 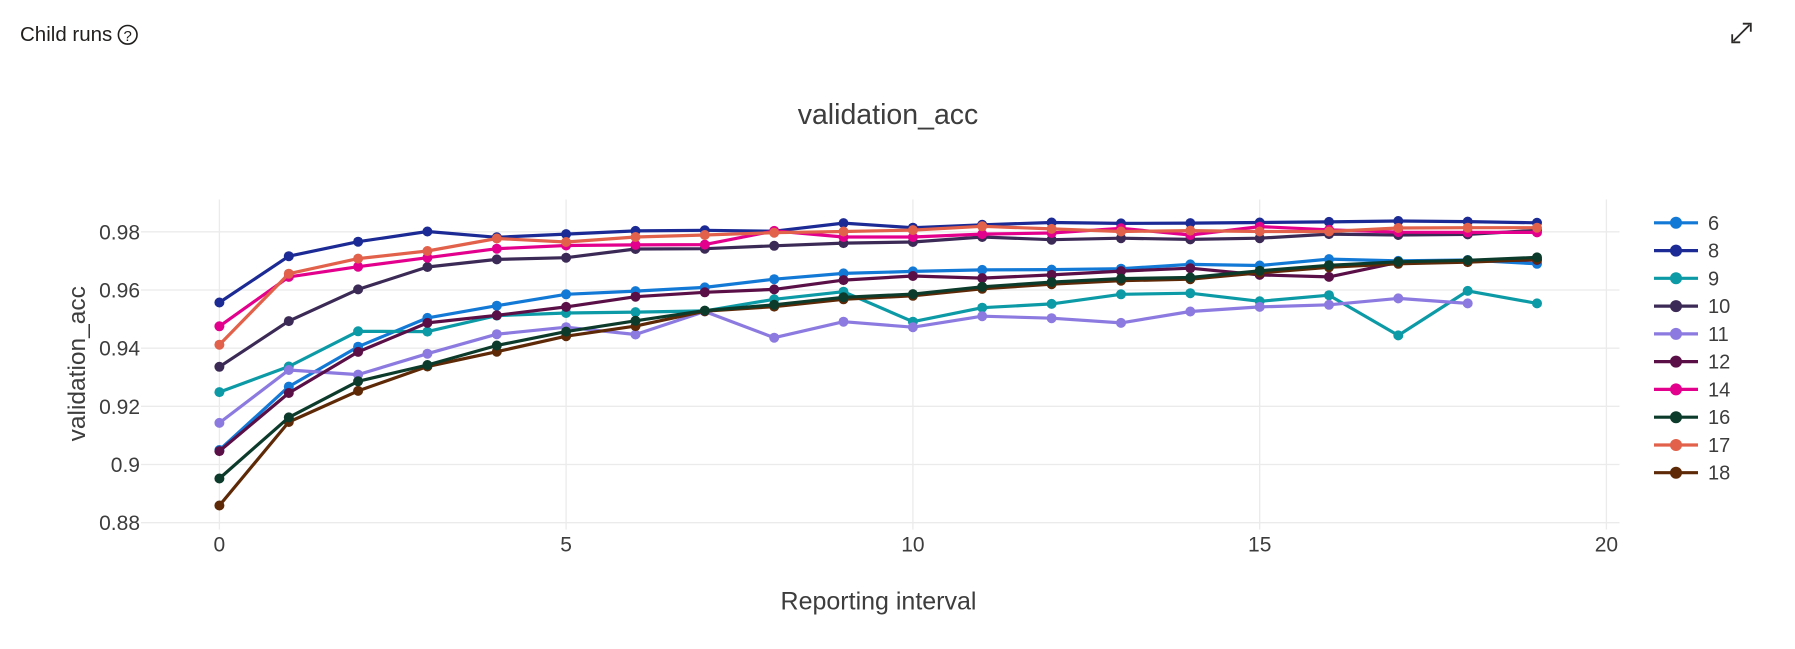 I want to click on svg-text: 8, so click(x=1713, y=252).